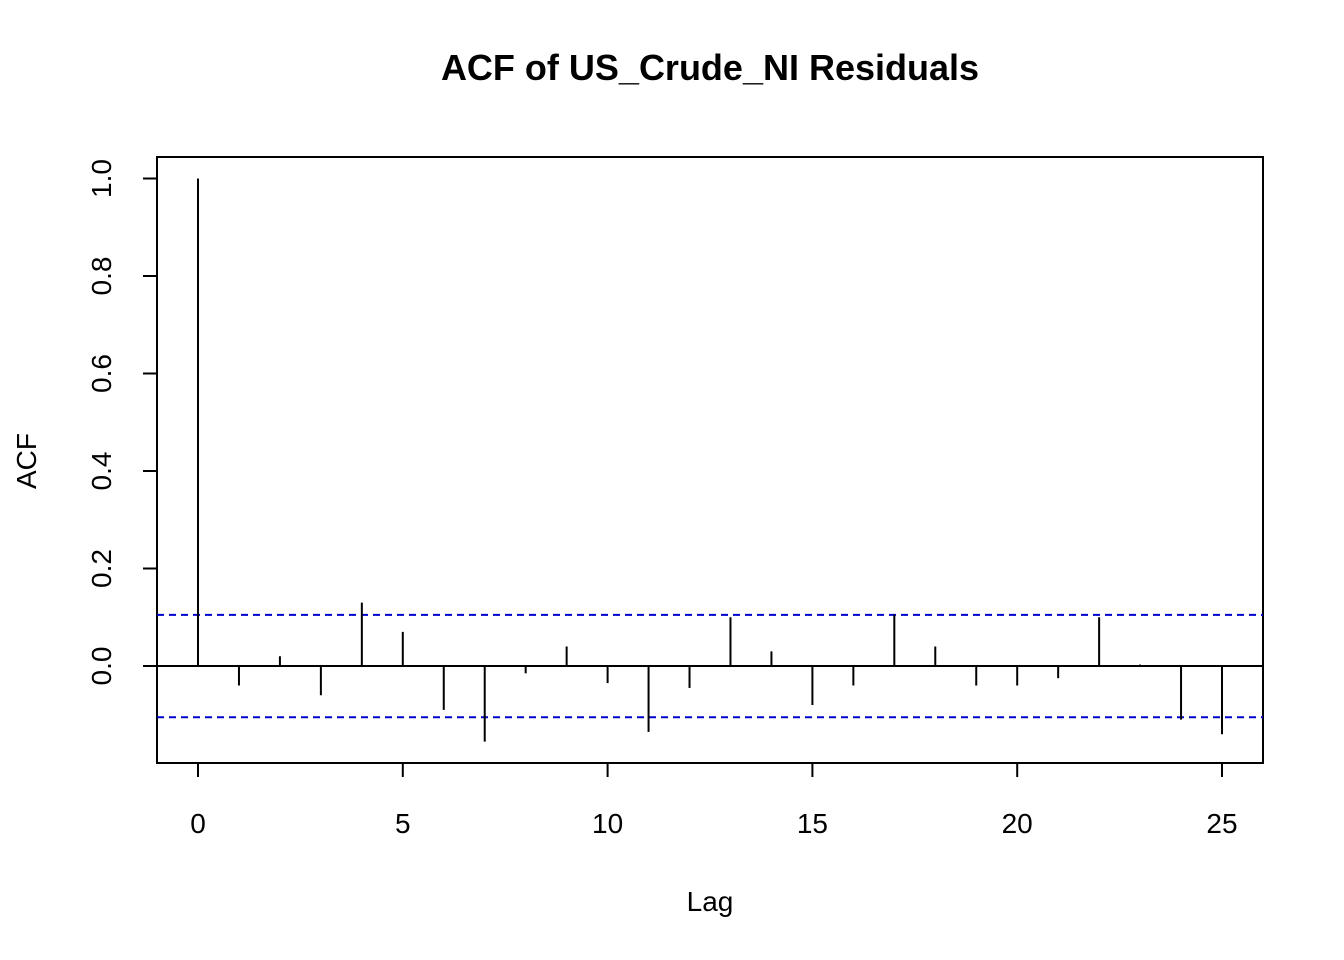 Image resolution: width=1344 pixels, height=960 pixels. I want to click on x-tick-label: 0, so click(198, 823).